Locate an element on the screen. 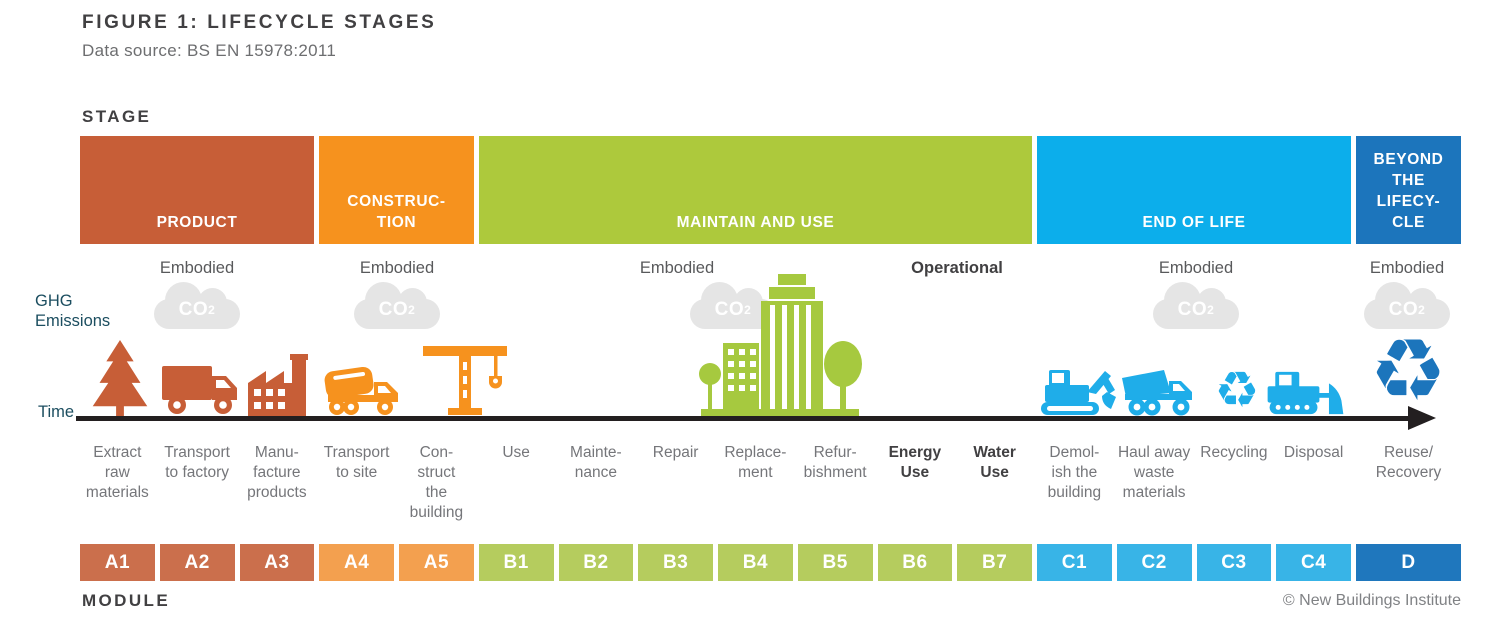 This screenshot has width=1512, height=632. phase-label-water-use: Water Use is located at coordinates (994, 462).